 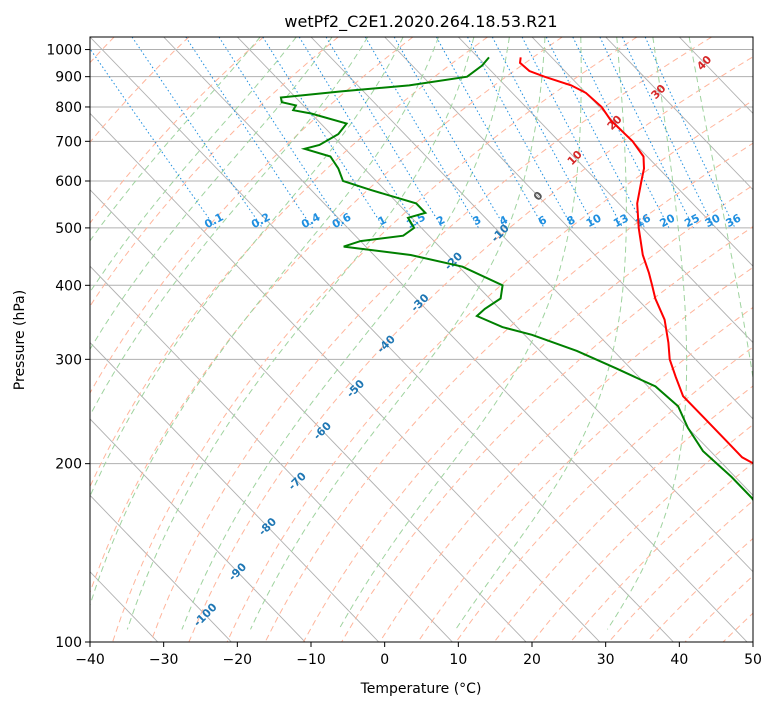 What do you see at coordinates (734, 220) in the screenshot?
I see `mixing-ratio-label: 36` at bounding box center [734, 220].